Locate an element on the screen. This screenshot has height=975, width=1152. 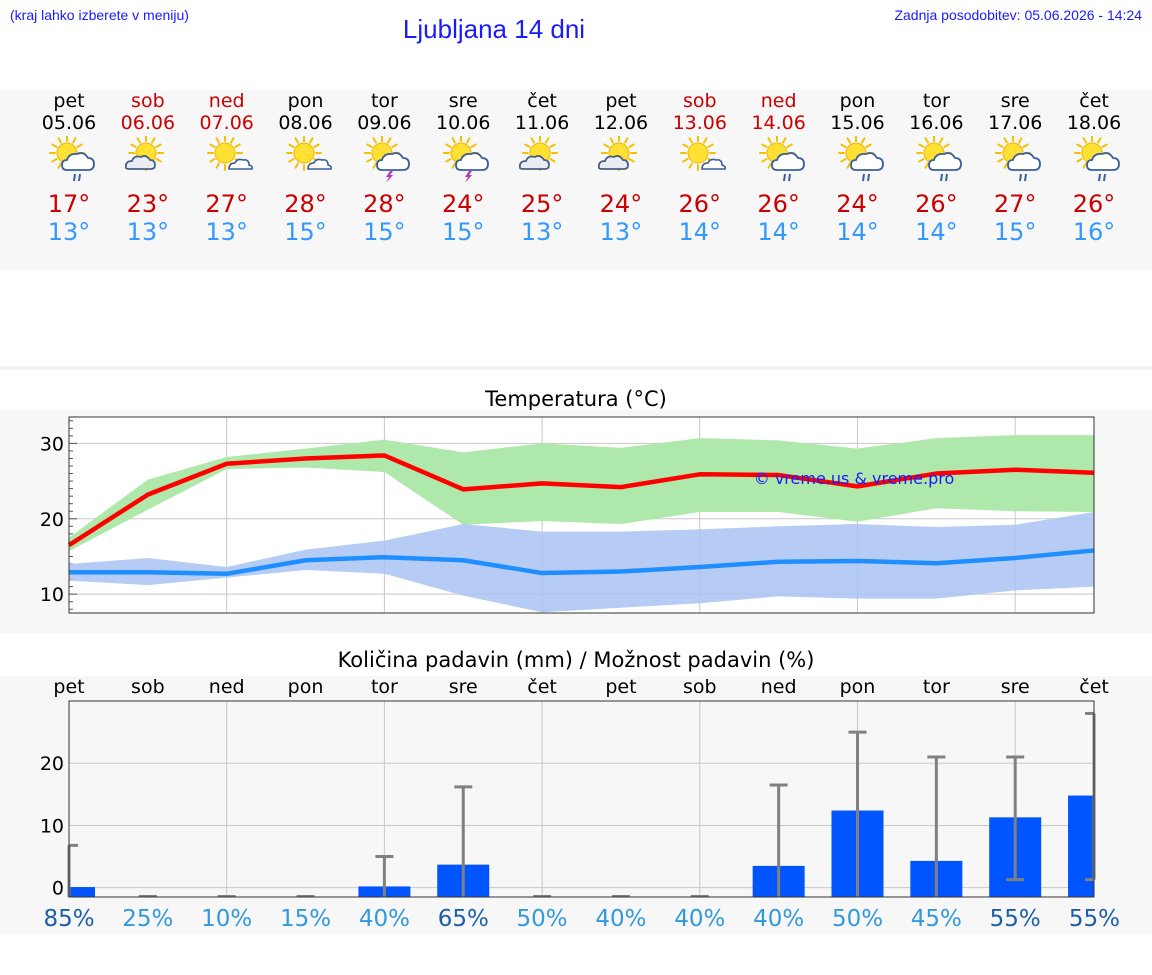
precip-day-label: sob is located at coordinates (700, 687).